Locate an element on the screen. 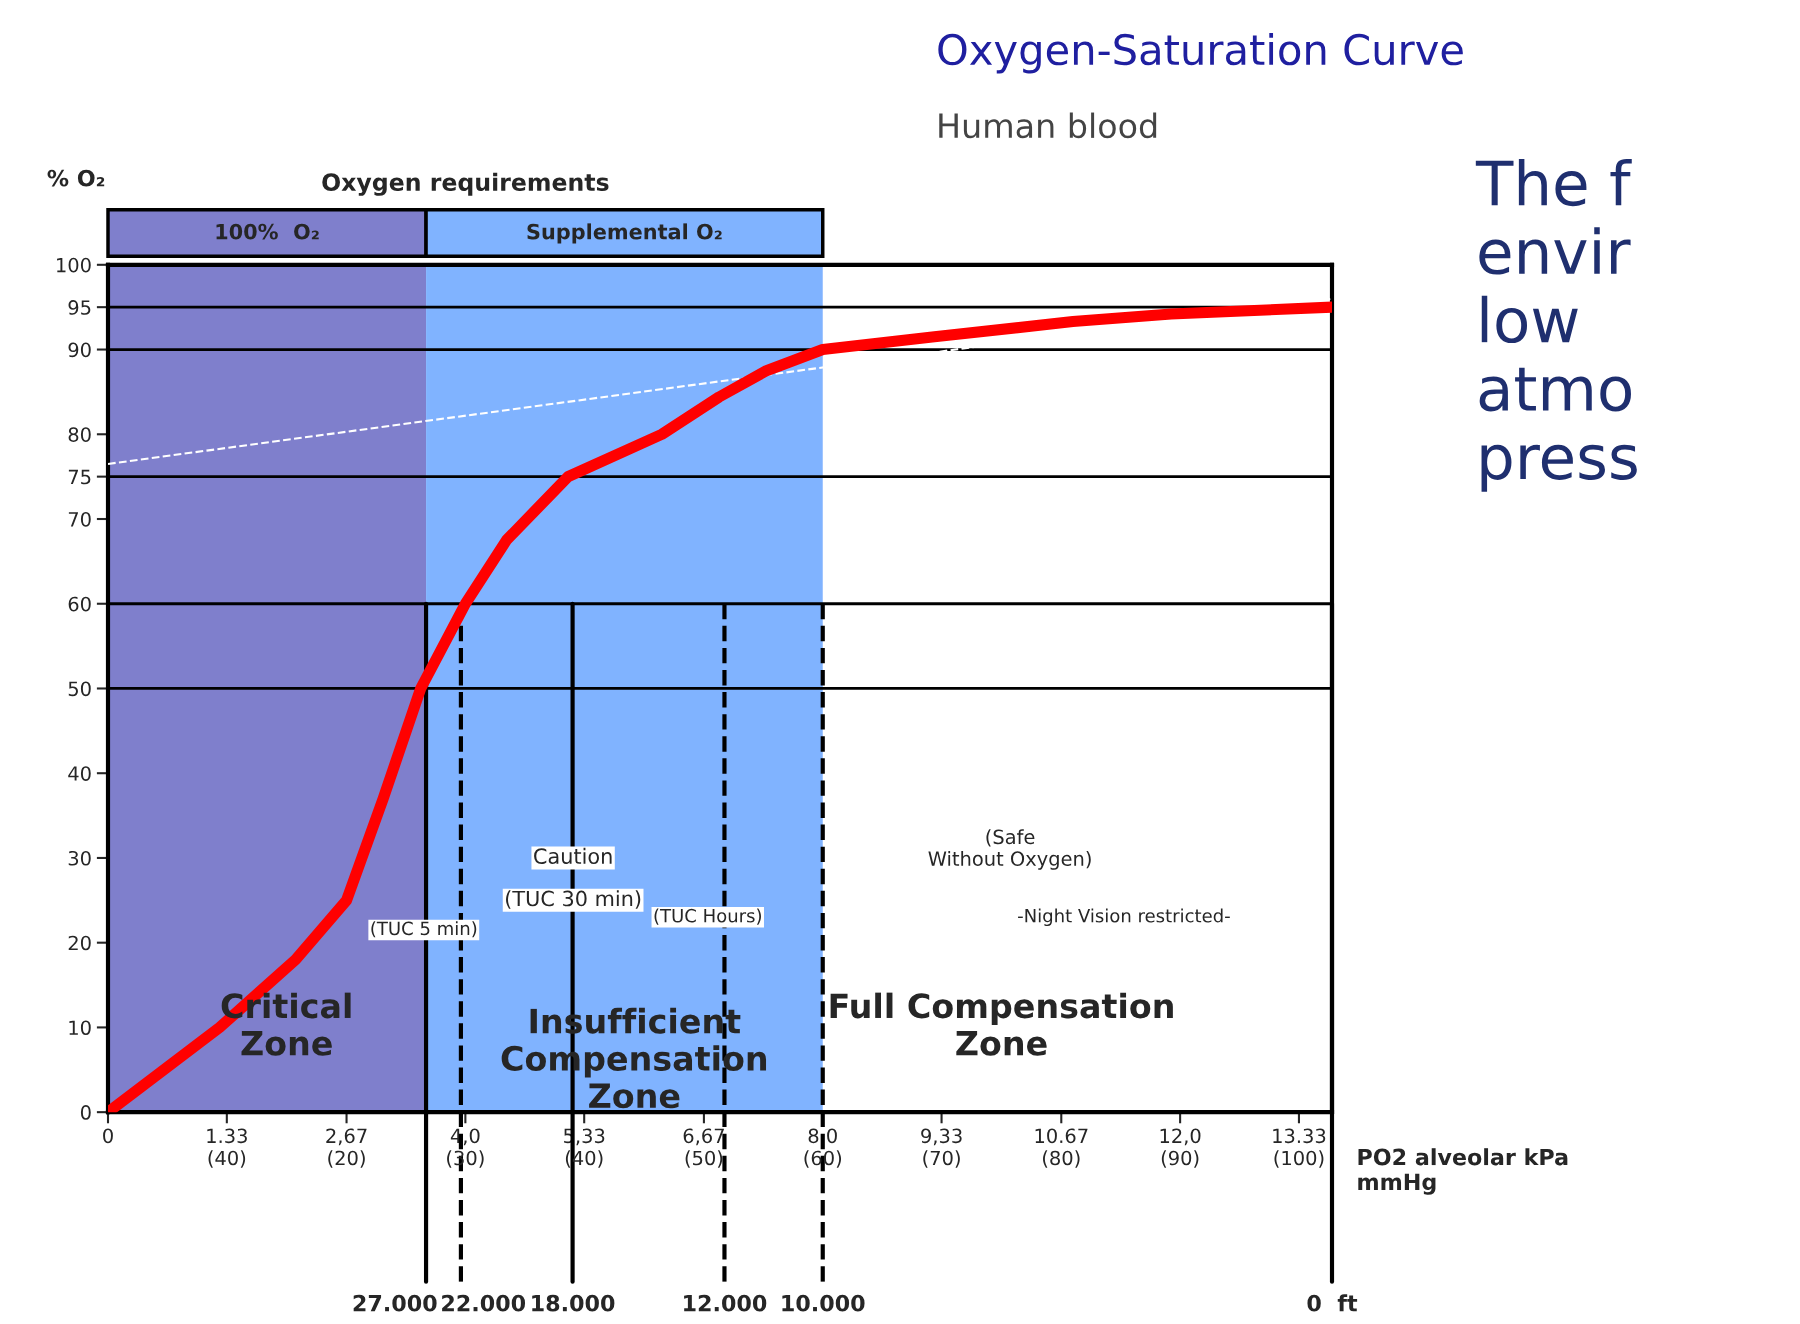 This screenshot has width=1800, height=1324. y-tick-label: 100 is located at coordinates (74, 265).